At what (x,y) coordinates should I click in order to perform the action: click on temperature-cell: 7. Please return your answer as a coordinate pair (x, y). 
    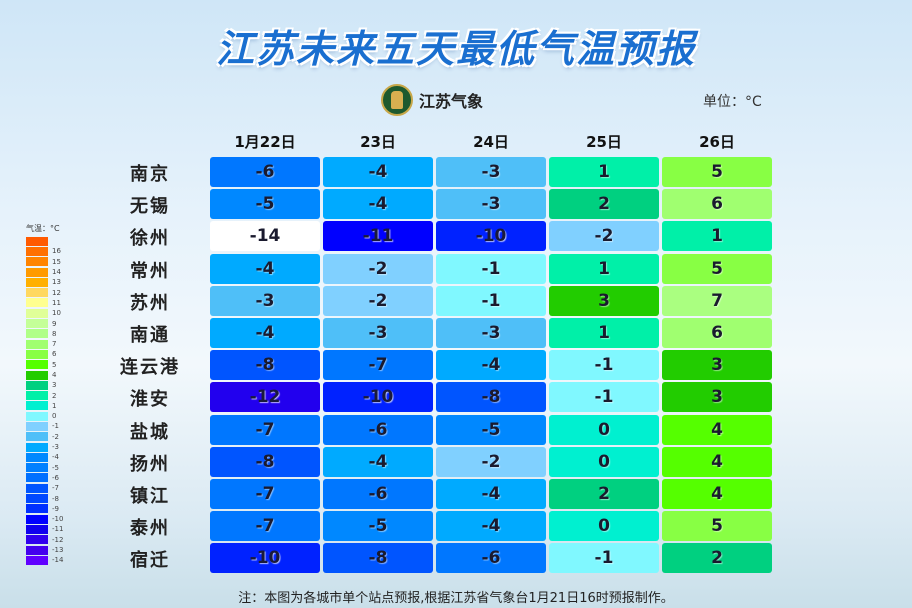
    Looking at the image, I should click on (717, 300).